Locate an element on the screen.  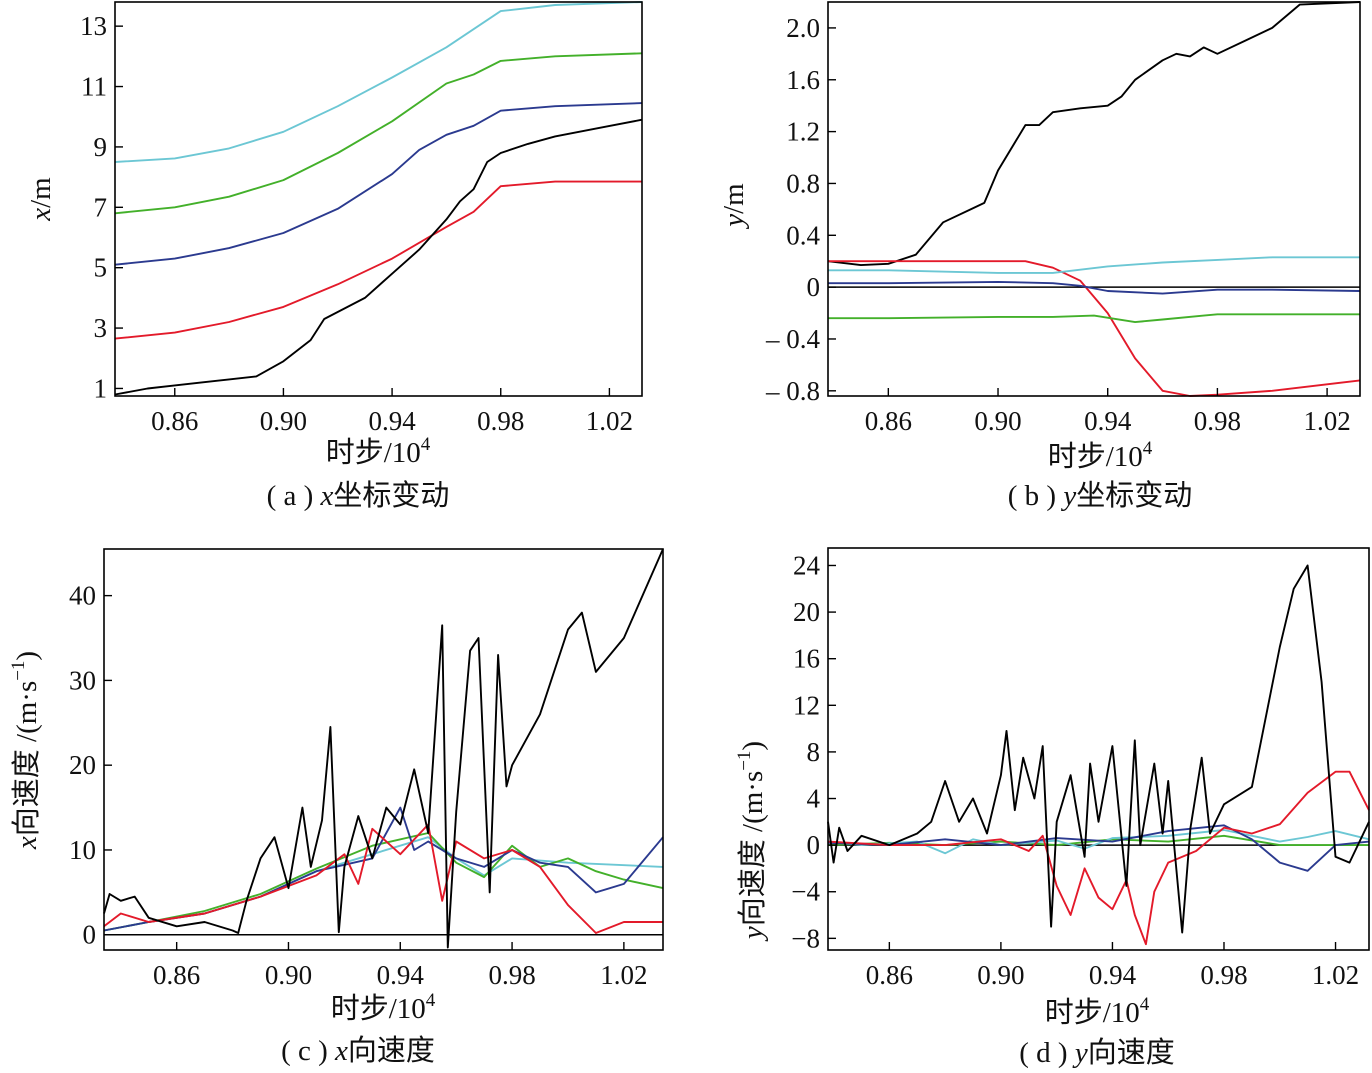
x-tick-label-c: 0.90 is located at coordinates (288, 975).